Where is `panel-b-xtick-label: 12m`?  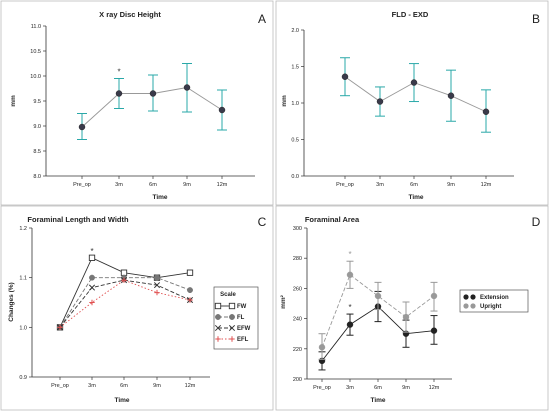 panel-b-xtick-label: 12m is located at coordinates (486, 185).